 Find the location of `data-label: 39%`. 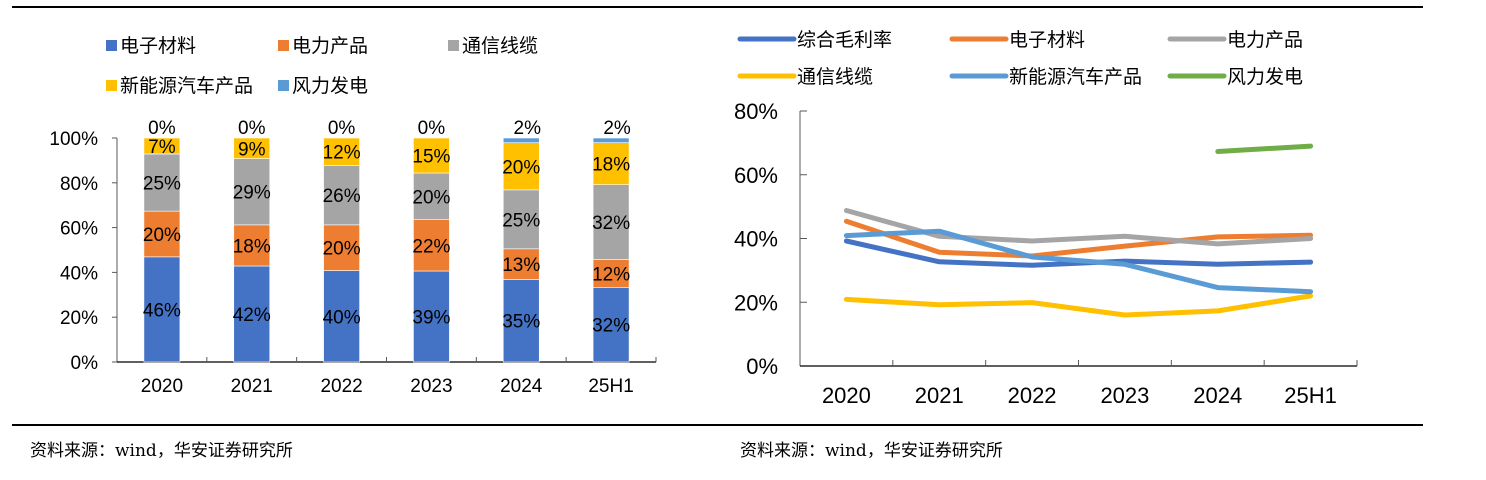

data-label: 39% is located at coordinates (431, 318).